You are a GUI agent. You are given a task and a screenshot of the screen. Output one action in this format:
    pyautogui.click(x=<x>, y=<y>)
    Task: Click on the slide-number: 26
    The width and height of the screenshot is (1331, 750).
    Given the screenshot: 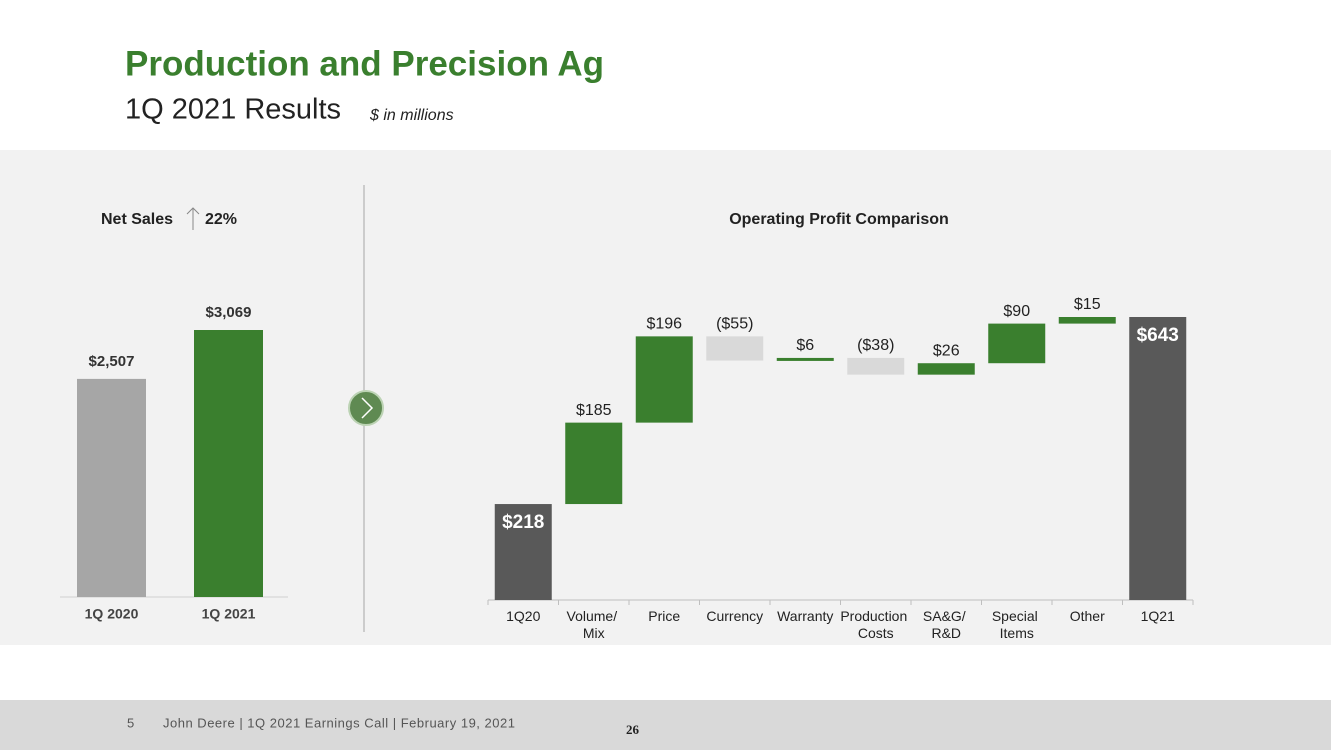 What is the action you would take?
    pyautogui.click(x=633, y=729)
    